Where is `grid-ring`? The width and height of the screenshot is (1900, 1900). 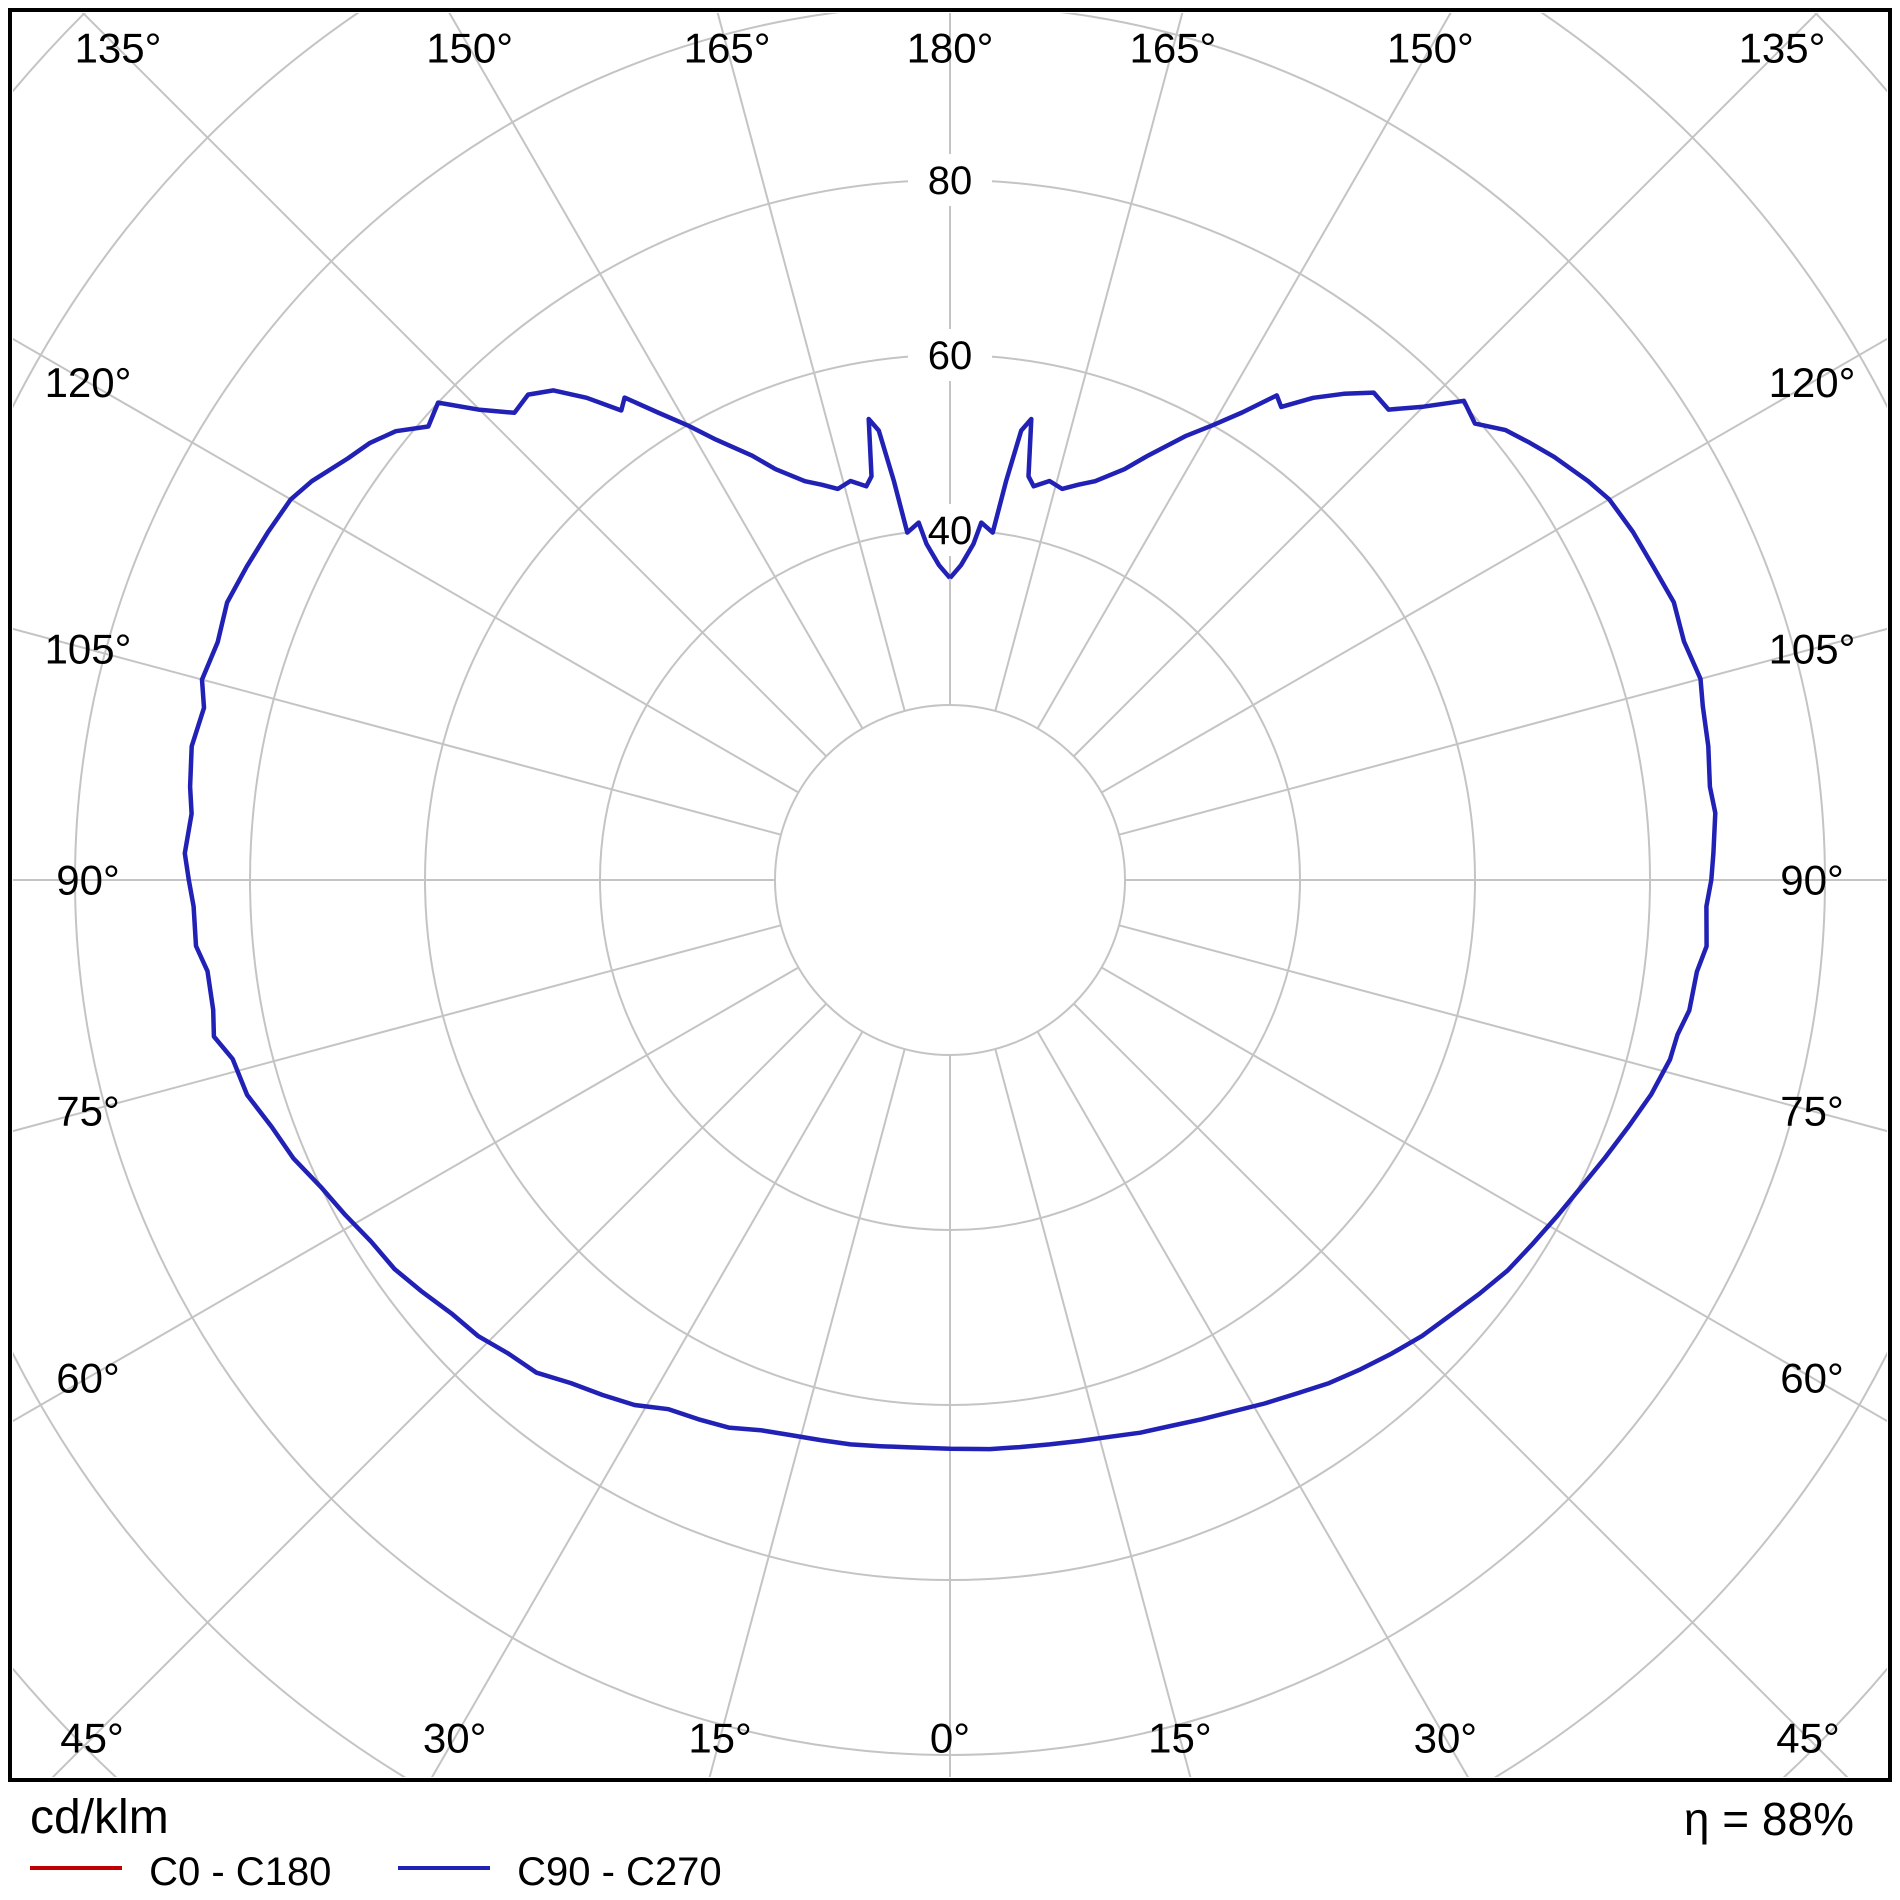 grid-ring is located at coordinates (950, 880).